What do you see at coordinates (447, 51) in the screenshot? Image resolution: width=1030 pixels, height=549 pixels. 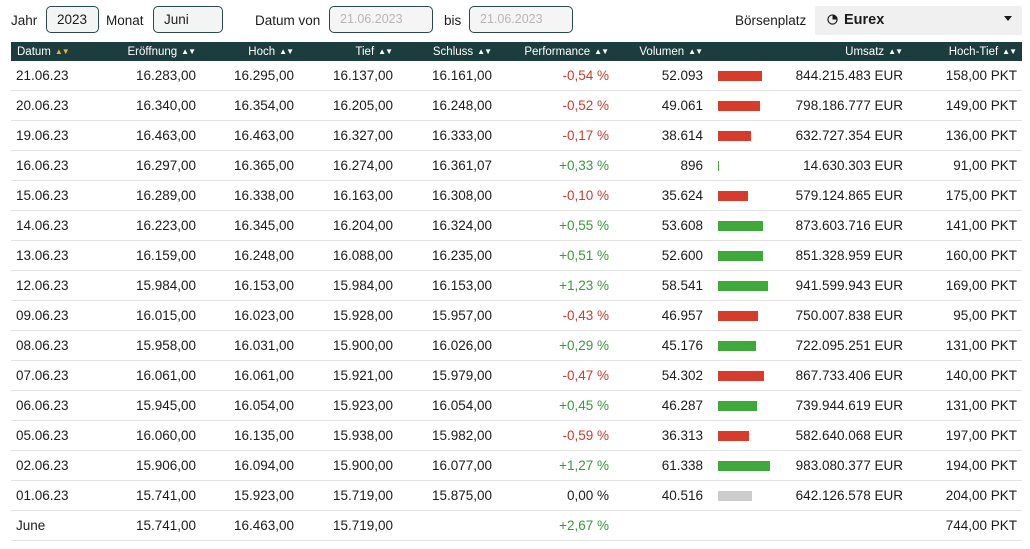 I see `col-header-close: Schluss ▲▼` at bounding box center [447, 51].